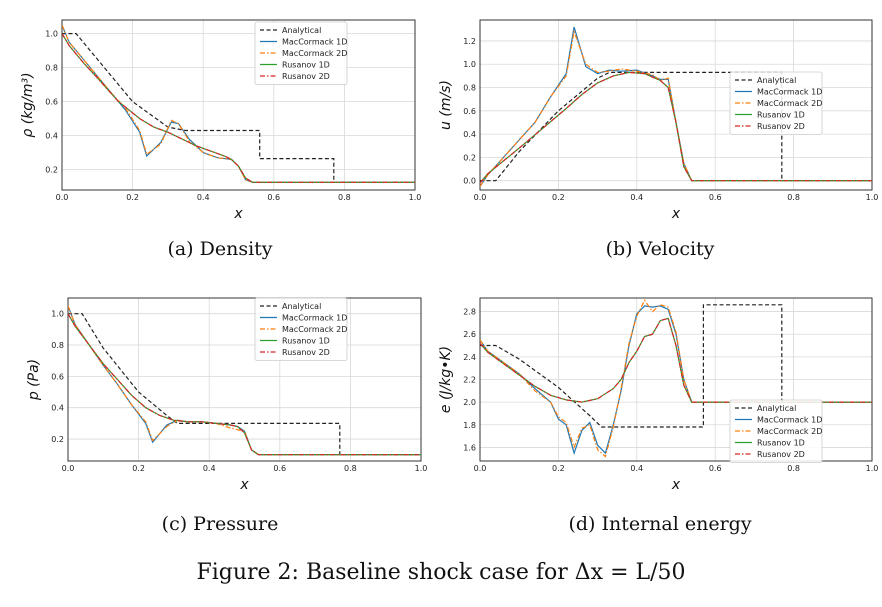 This screenshot has width=882, height=607. I want to click on pressure-caption: (c) Pressure, so click(220, 524).